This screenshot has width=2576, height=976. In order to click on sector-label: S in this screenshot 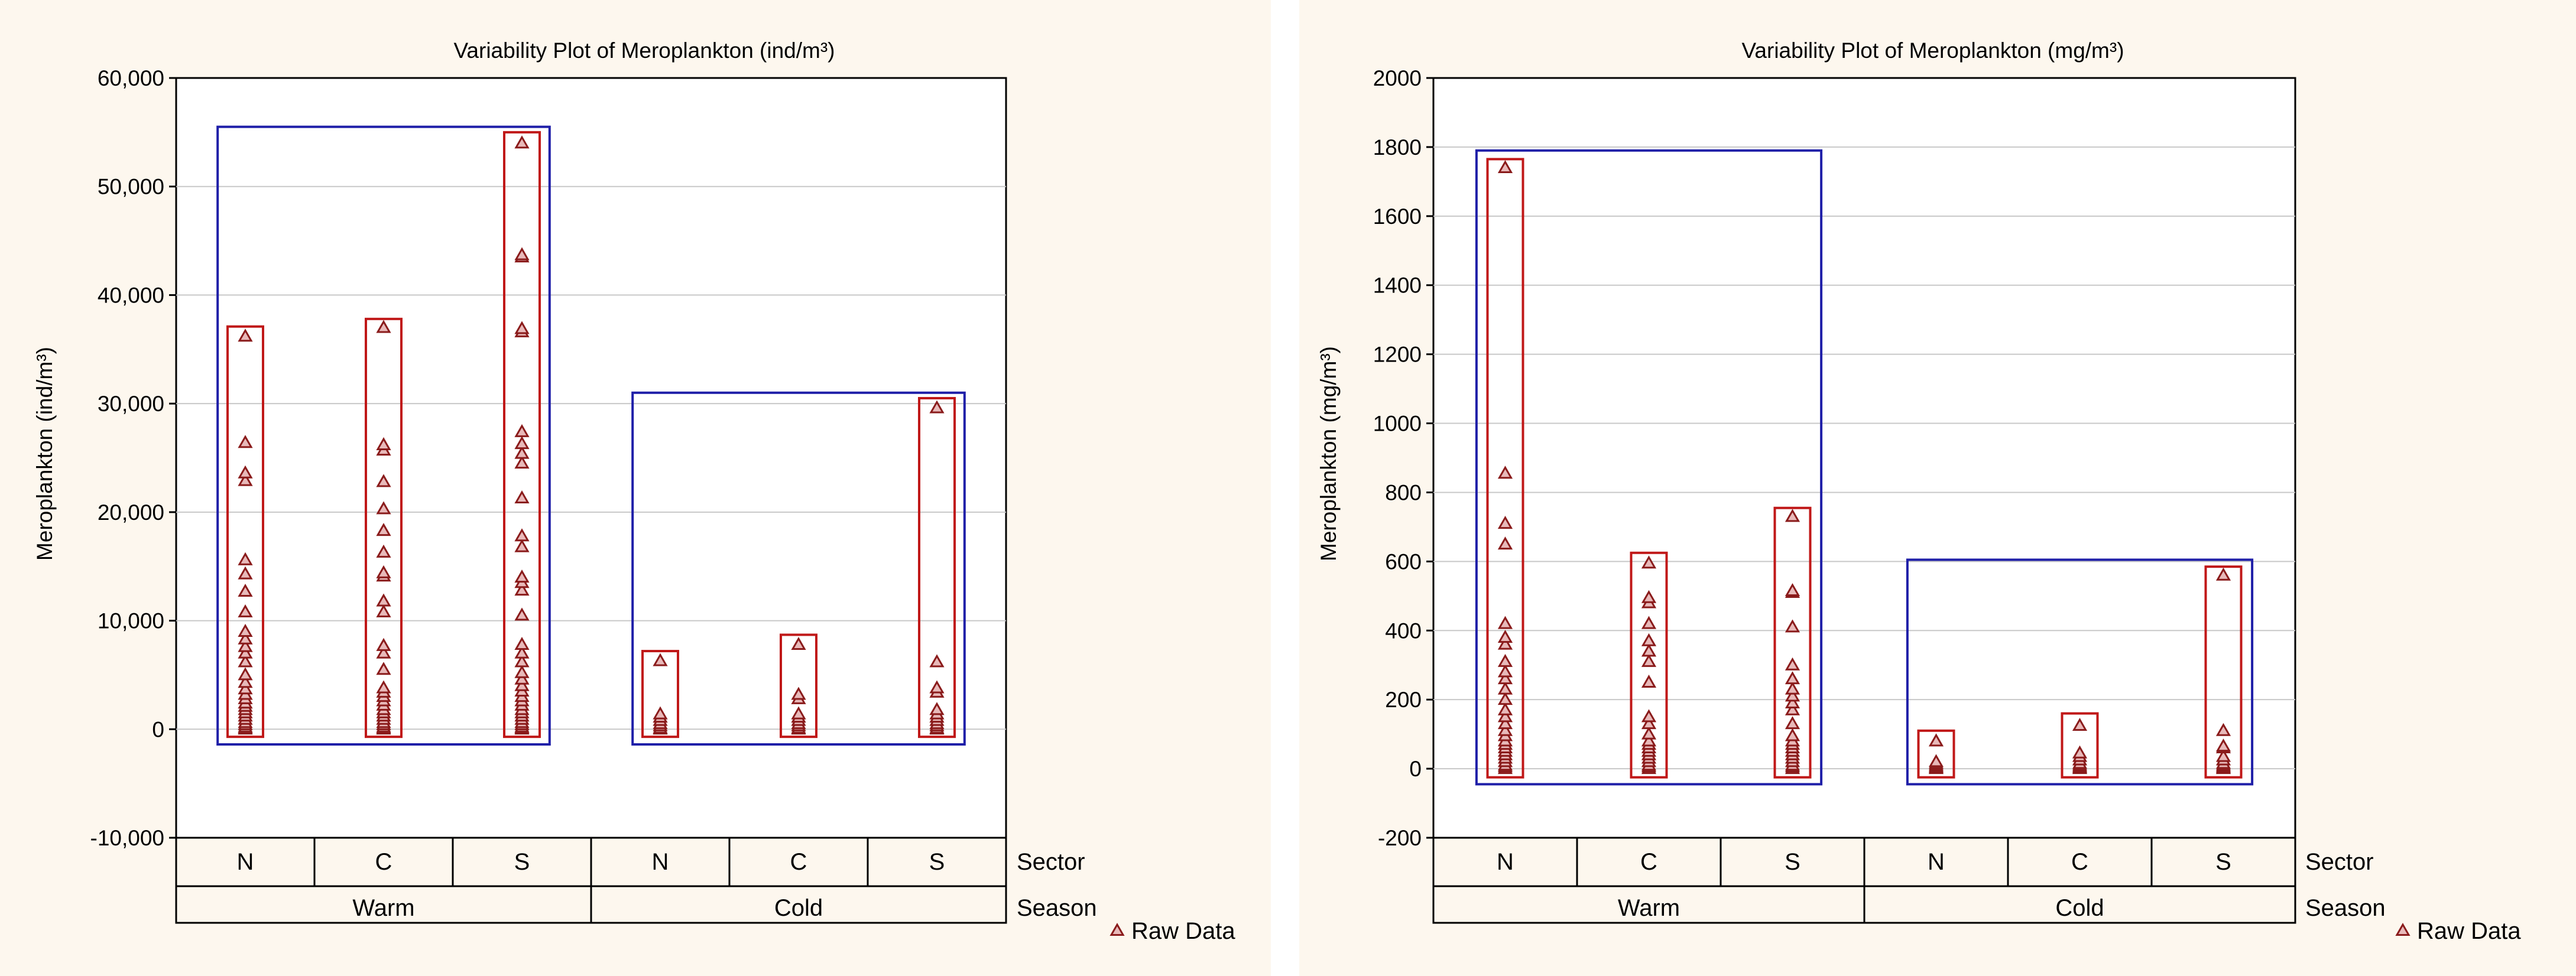, I will do `click(2223, 862)`.